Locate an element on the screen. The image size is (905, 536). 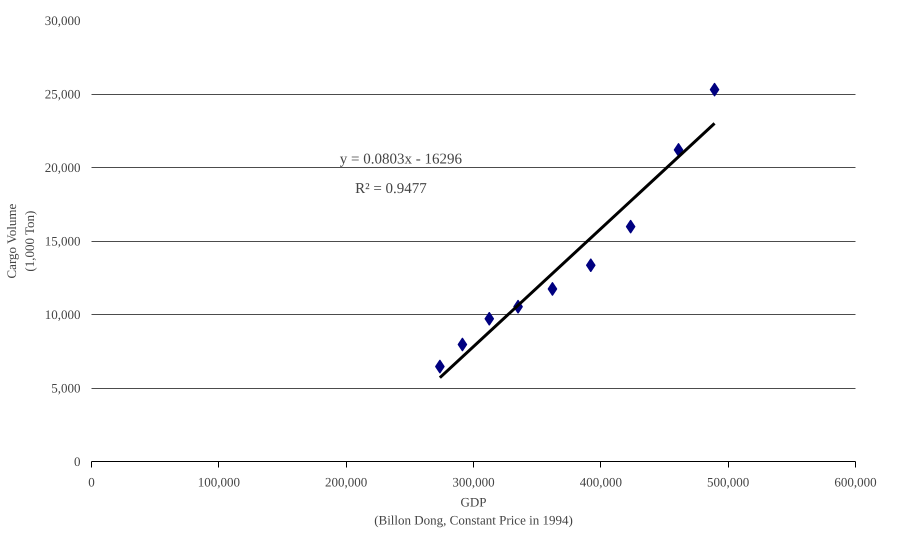
y-tick-label: 10,000 is located at coordinates (62, 314).